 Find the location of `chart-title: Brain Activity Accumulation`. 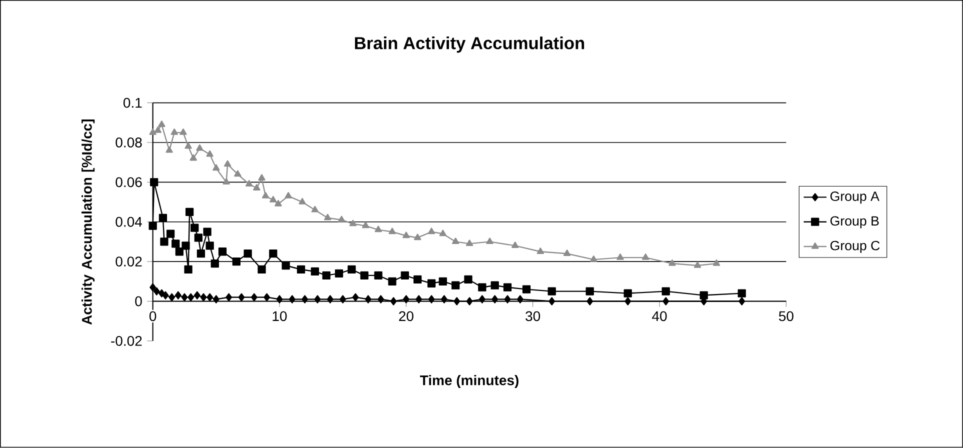

chart-title: Brain Activity Accumulation is located at coordinates (469, 44).